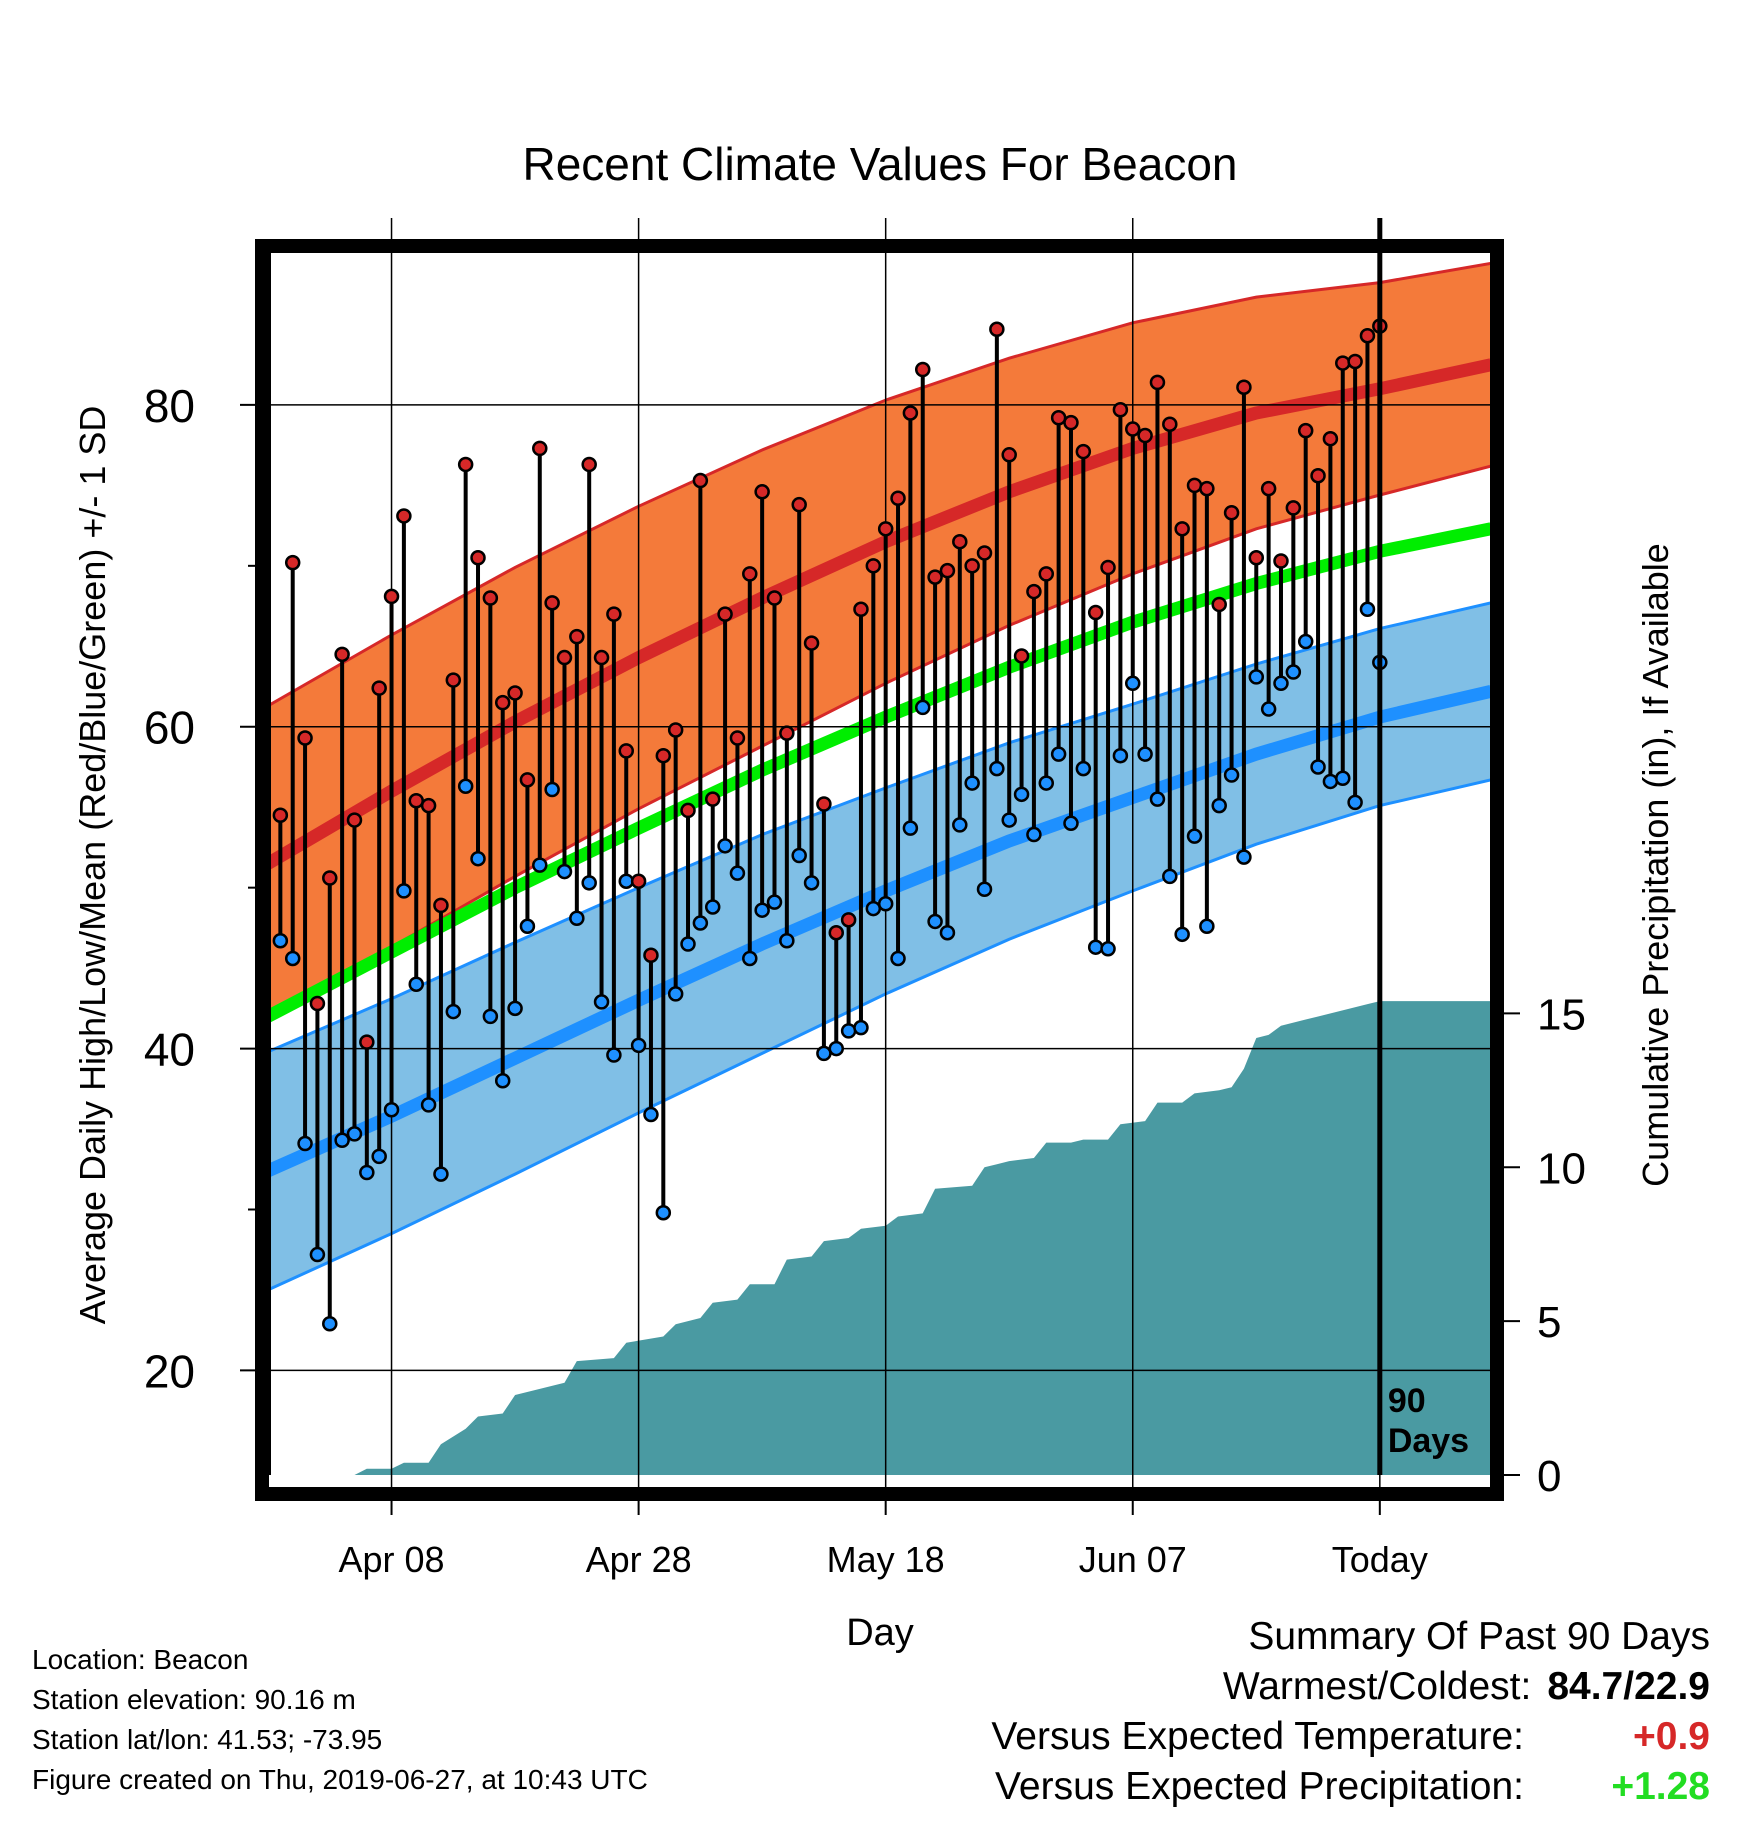 The height and width of the screenshot is (1828, 1748). Describe the element at coordinates (1377, 1686) in the screenshot. I see `warmest-coldest-label: Warmest/Coldest:` at that location.